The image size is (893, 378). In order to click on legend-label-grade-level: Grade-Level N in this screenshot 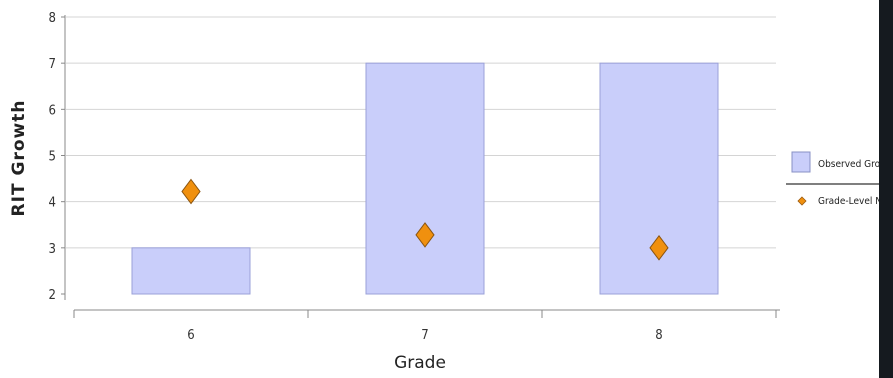, I will do `click(850, 201)`.